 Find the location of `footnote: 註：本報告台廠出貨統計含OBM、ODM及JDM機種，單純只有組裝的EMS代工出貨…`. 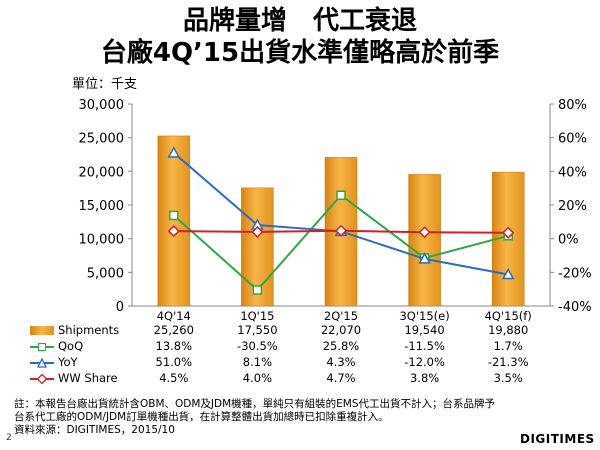

footnote: 註：本報告台廠出貨統計含OBM、ODM及JDM機種，單純只有組裝的EMS代工出貨… is located at coordinates (294, 417).